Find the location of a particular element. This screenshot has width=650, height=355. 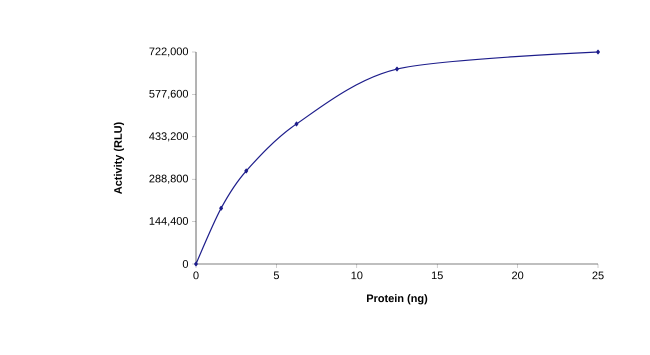

x-tick-label: 10 is located at coordinates (357, 276).